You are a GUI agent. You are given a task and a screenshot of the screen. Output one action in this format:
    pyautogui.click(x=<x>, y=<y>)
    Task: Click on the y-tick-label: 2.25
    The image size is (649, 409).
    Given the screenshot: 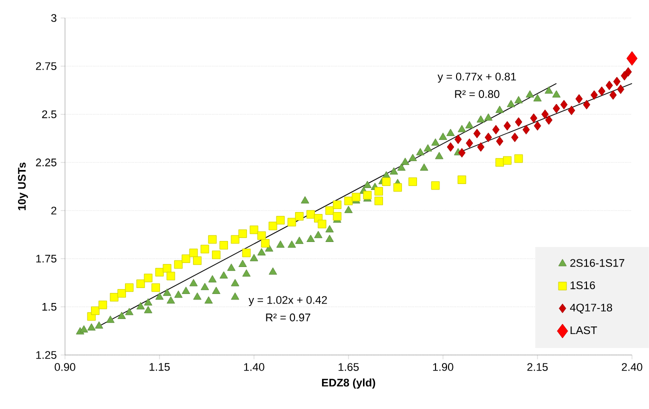 What is the action you would take?
    pyautogui.click(x=46, y=162)
    